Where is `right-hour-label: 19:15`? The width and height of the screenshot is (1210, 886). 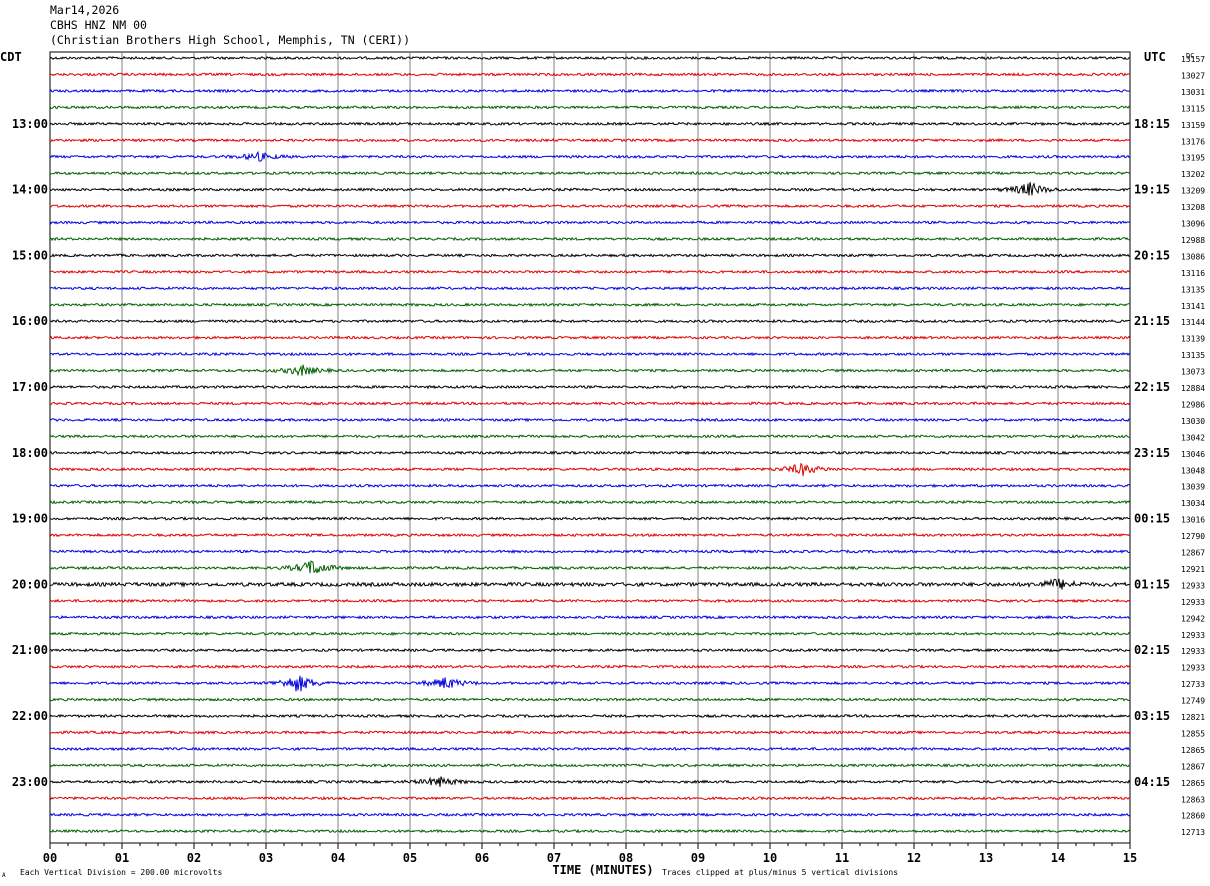 right-hour-label: 19:15 is located at coordinates (1152, 190).